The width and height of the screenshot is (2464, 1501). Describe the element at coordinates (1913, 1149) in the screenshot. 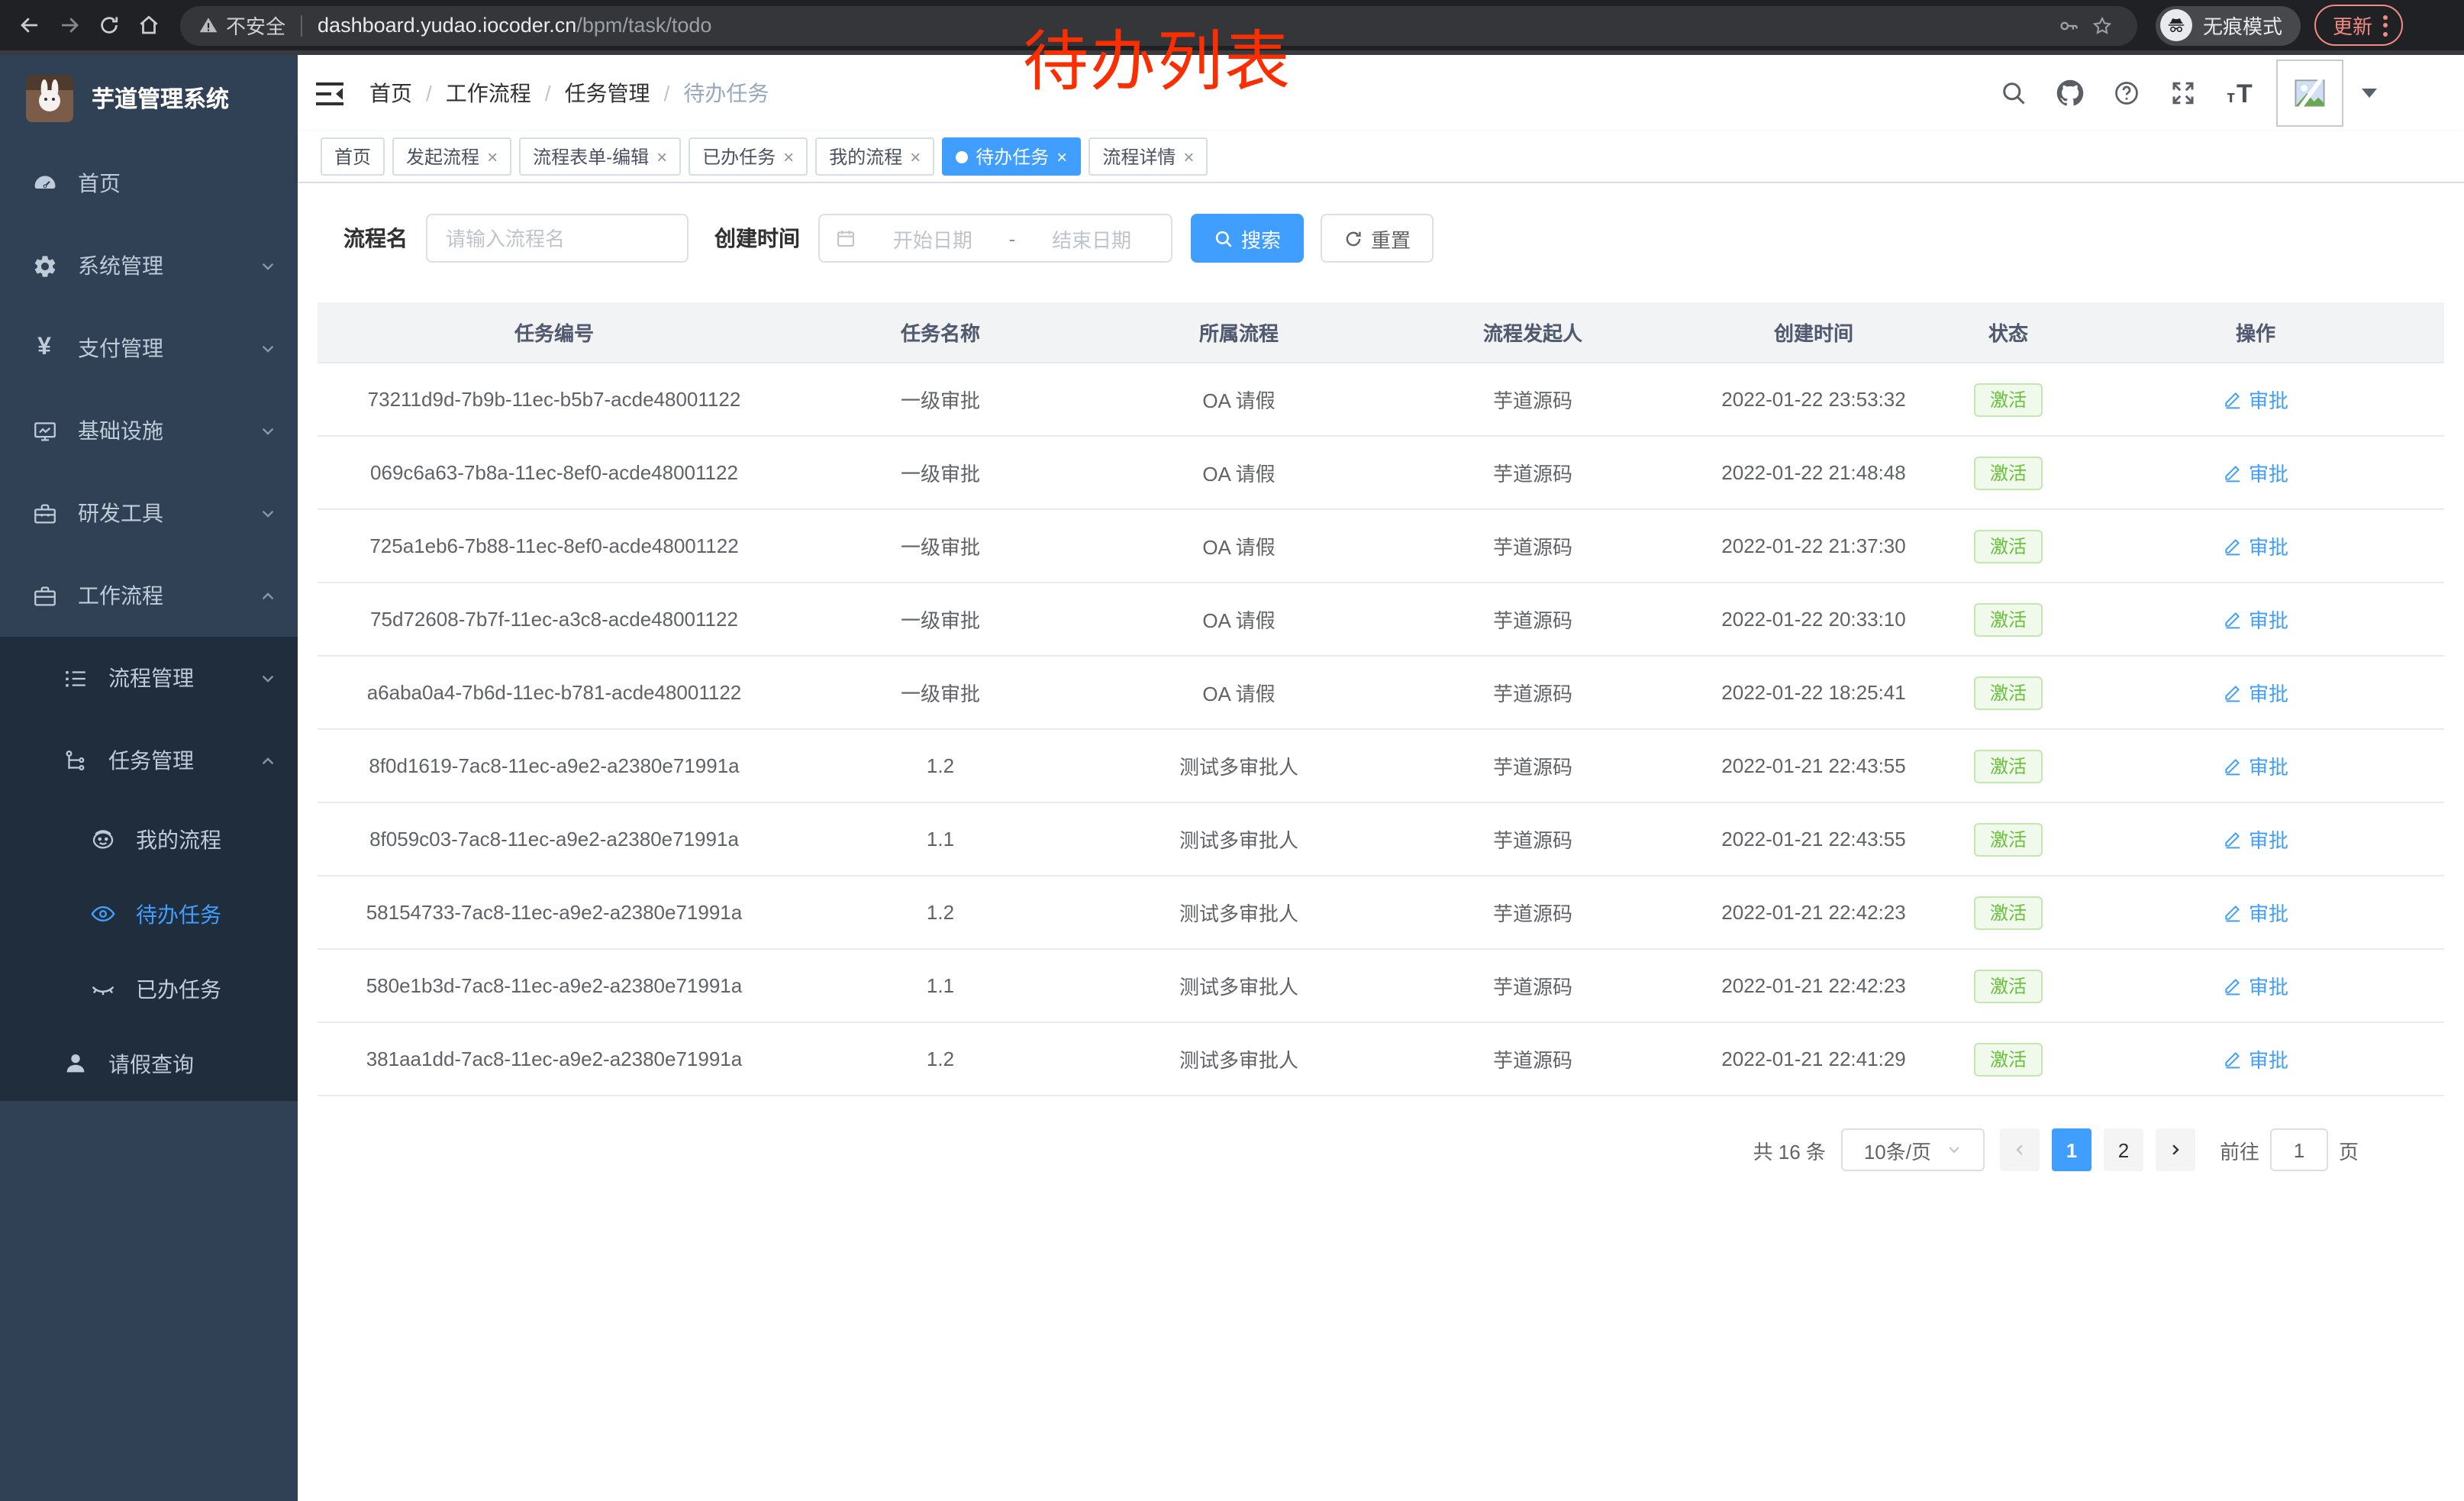

I see `page-size-select: 10条/页` at that location.